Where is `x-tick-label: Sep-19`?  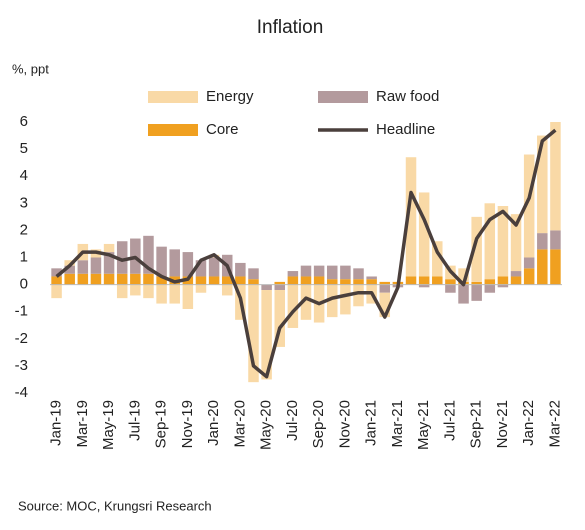
x-tick-label: Sep-19 is located at coordinates (161, 424).